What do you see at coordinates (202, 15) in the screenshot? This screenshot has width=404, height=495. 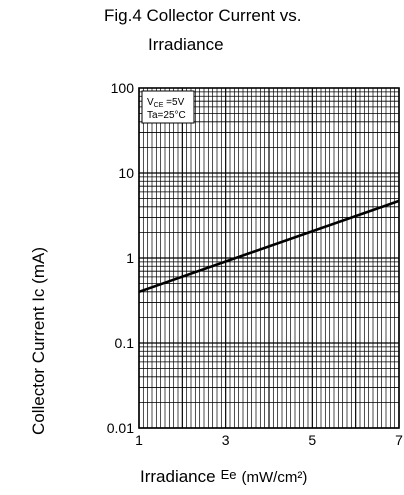 I see `chart-title-line-1: Fig.4 Collector Current vs.` at bounding box center [202, 15].